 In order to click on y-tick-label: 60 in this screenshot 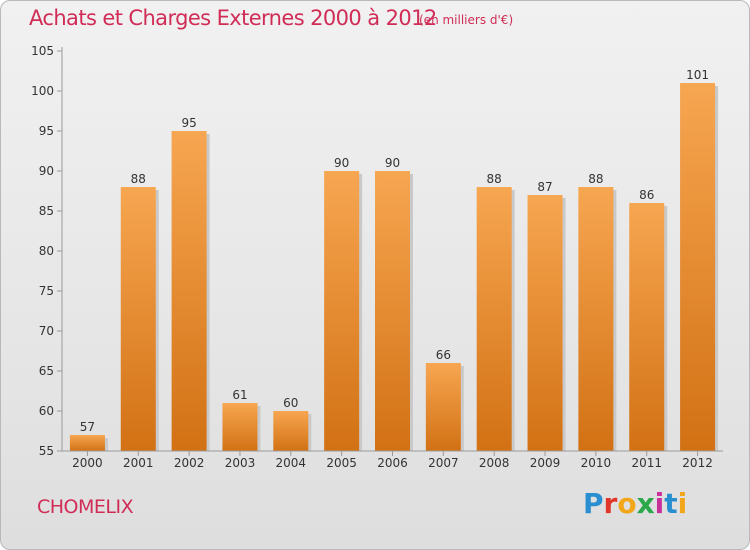, I will do `click(46, 411)`.